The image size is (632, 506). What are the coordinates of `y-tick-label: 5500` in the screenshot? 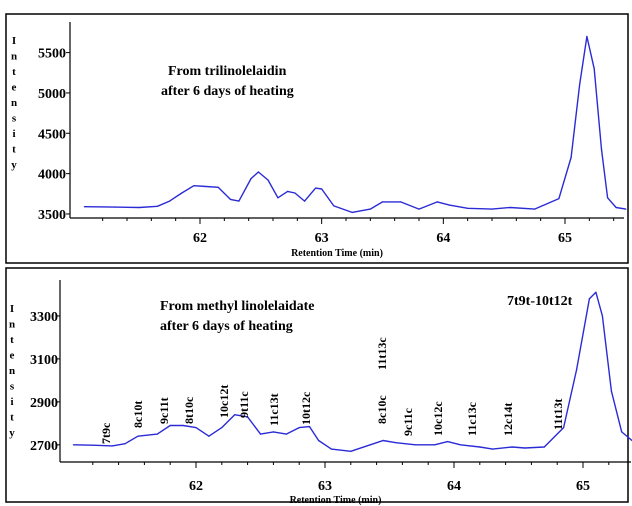 It's located at (52, 54).